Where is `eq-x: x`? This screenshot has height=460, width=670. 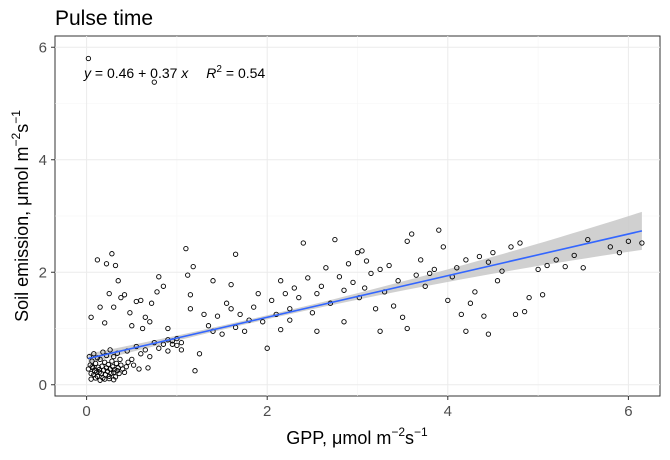 eq-x: x is located at coordinates (184, 73).